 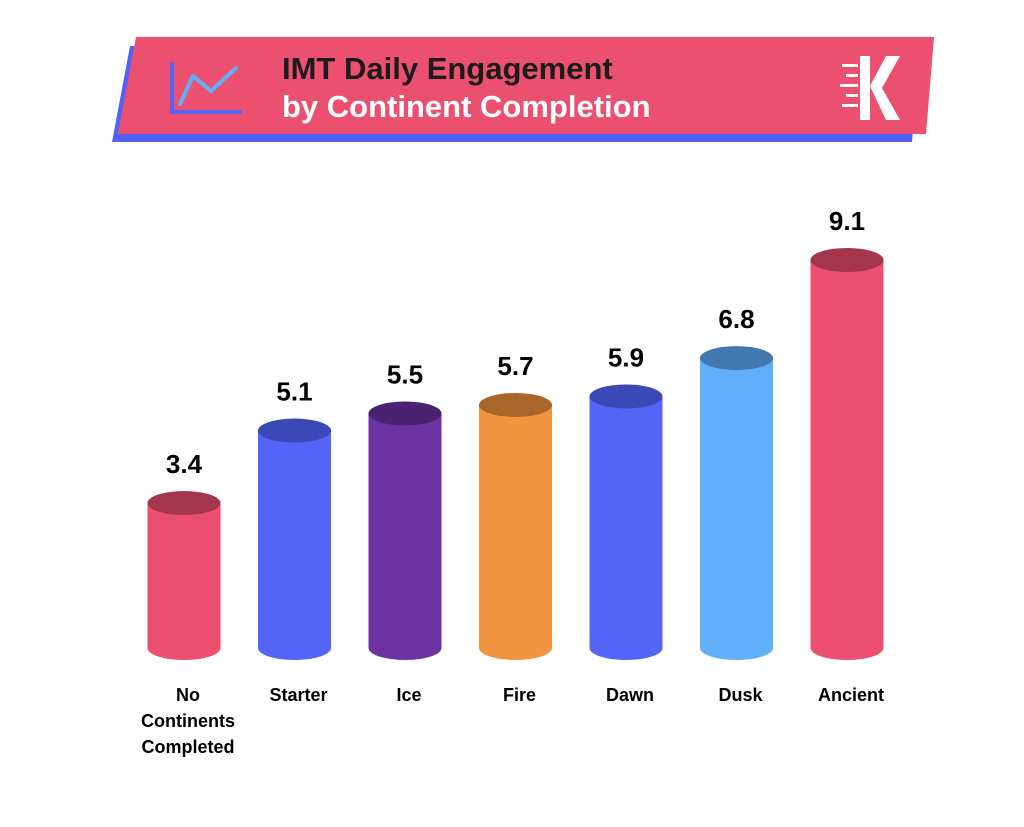 I want to click on title-banner, so click(x=523, y=89).